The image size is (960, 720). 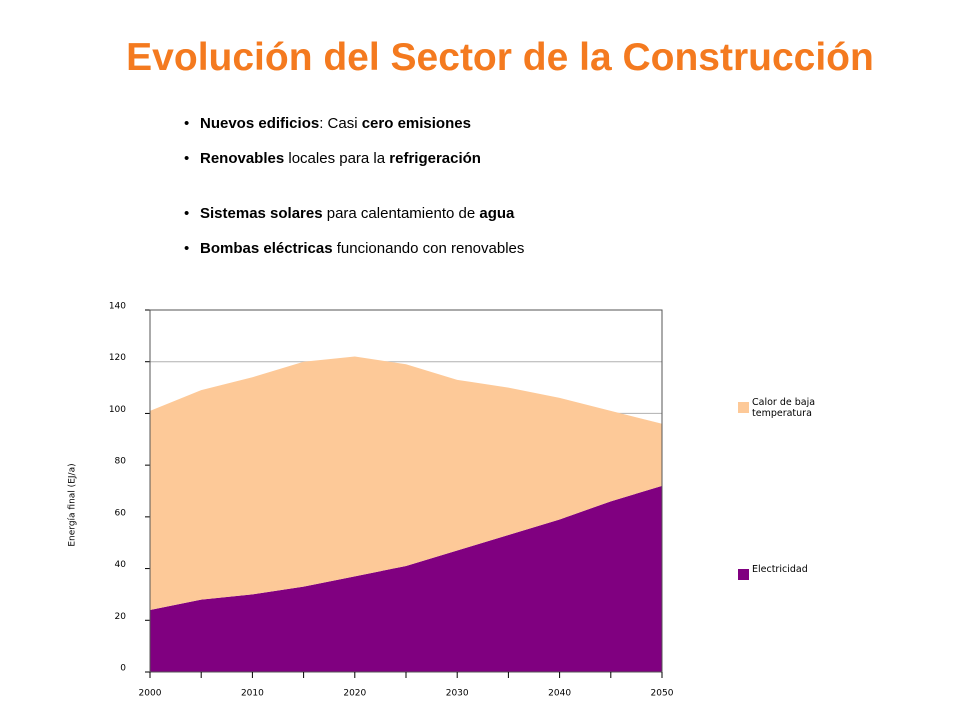 What do you see at coordinates (428, 248) in the screenshot?
I see `bullet-text: funcionando con renovables` at bounding box center [428, 248].